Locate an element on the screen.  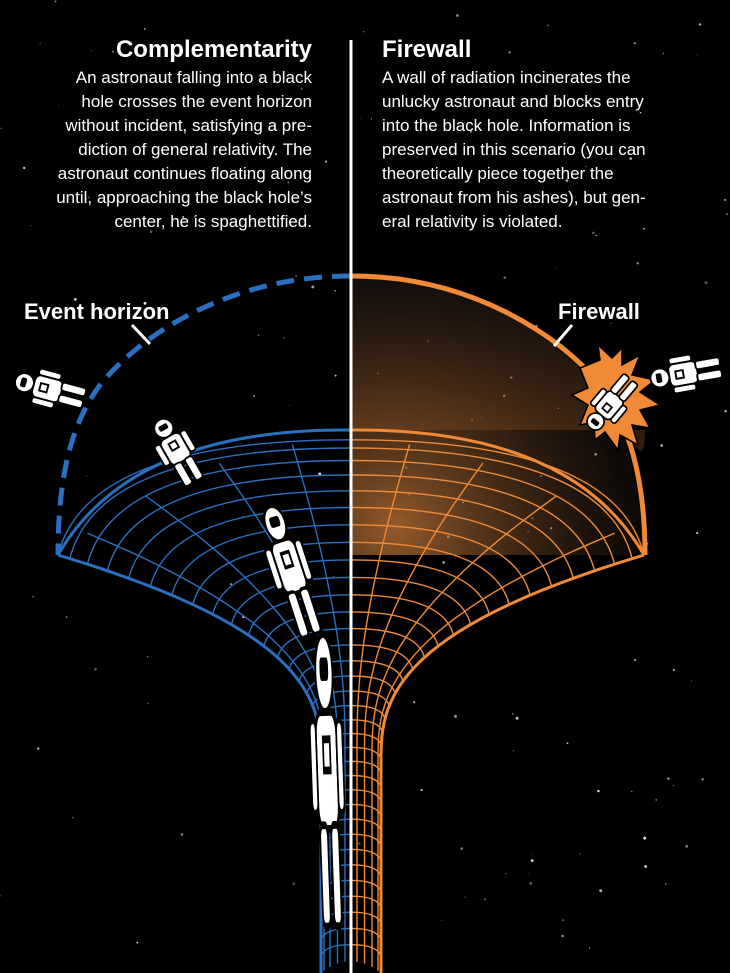
firewall-title: Firewall is located at coordinates (427, 49).